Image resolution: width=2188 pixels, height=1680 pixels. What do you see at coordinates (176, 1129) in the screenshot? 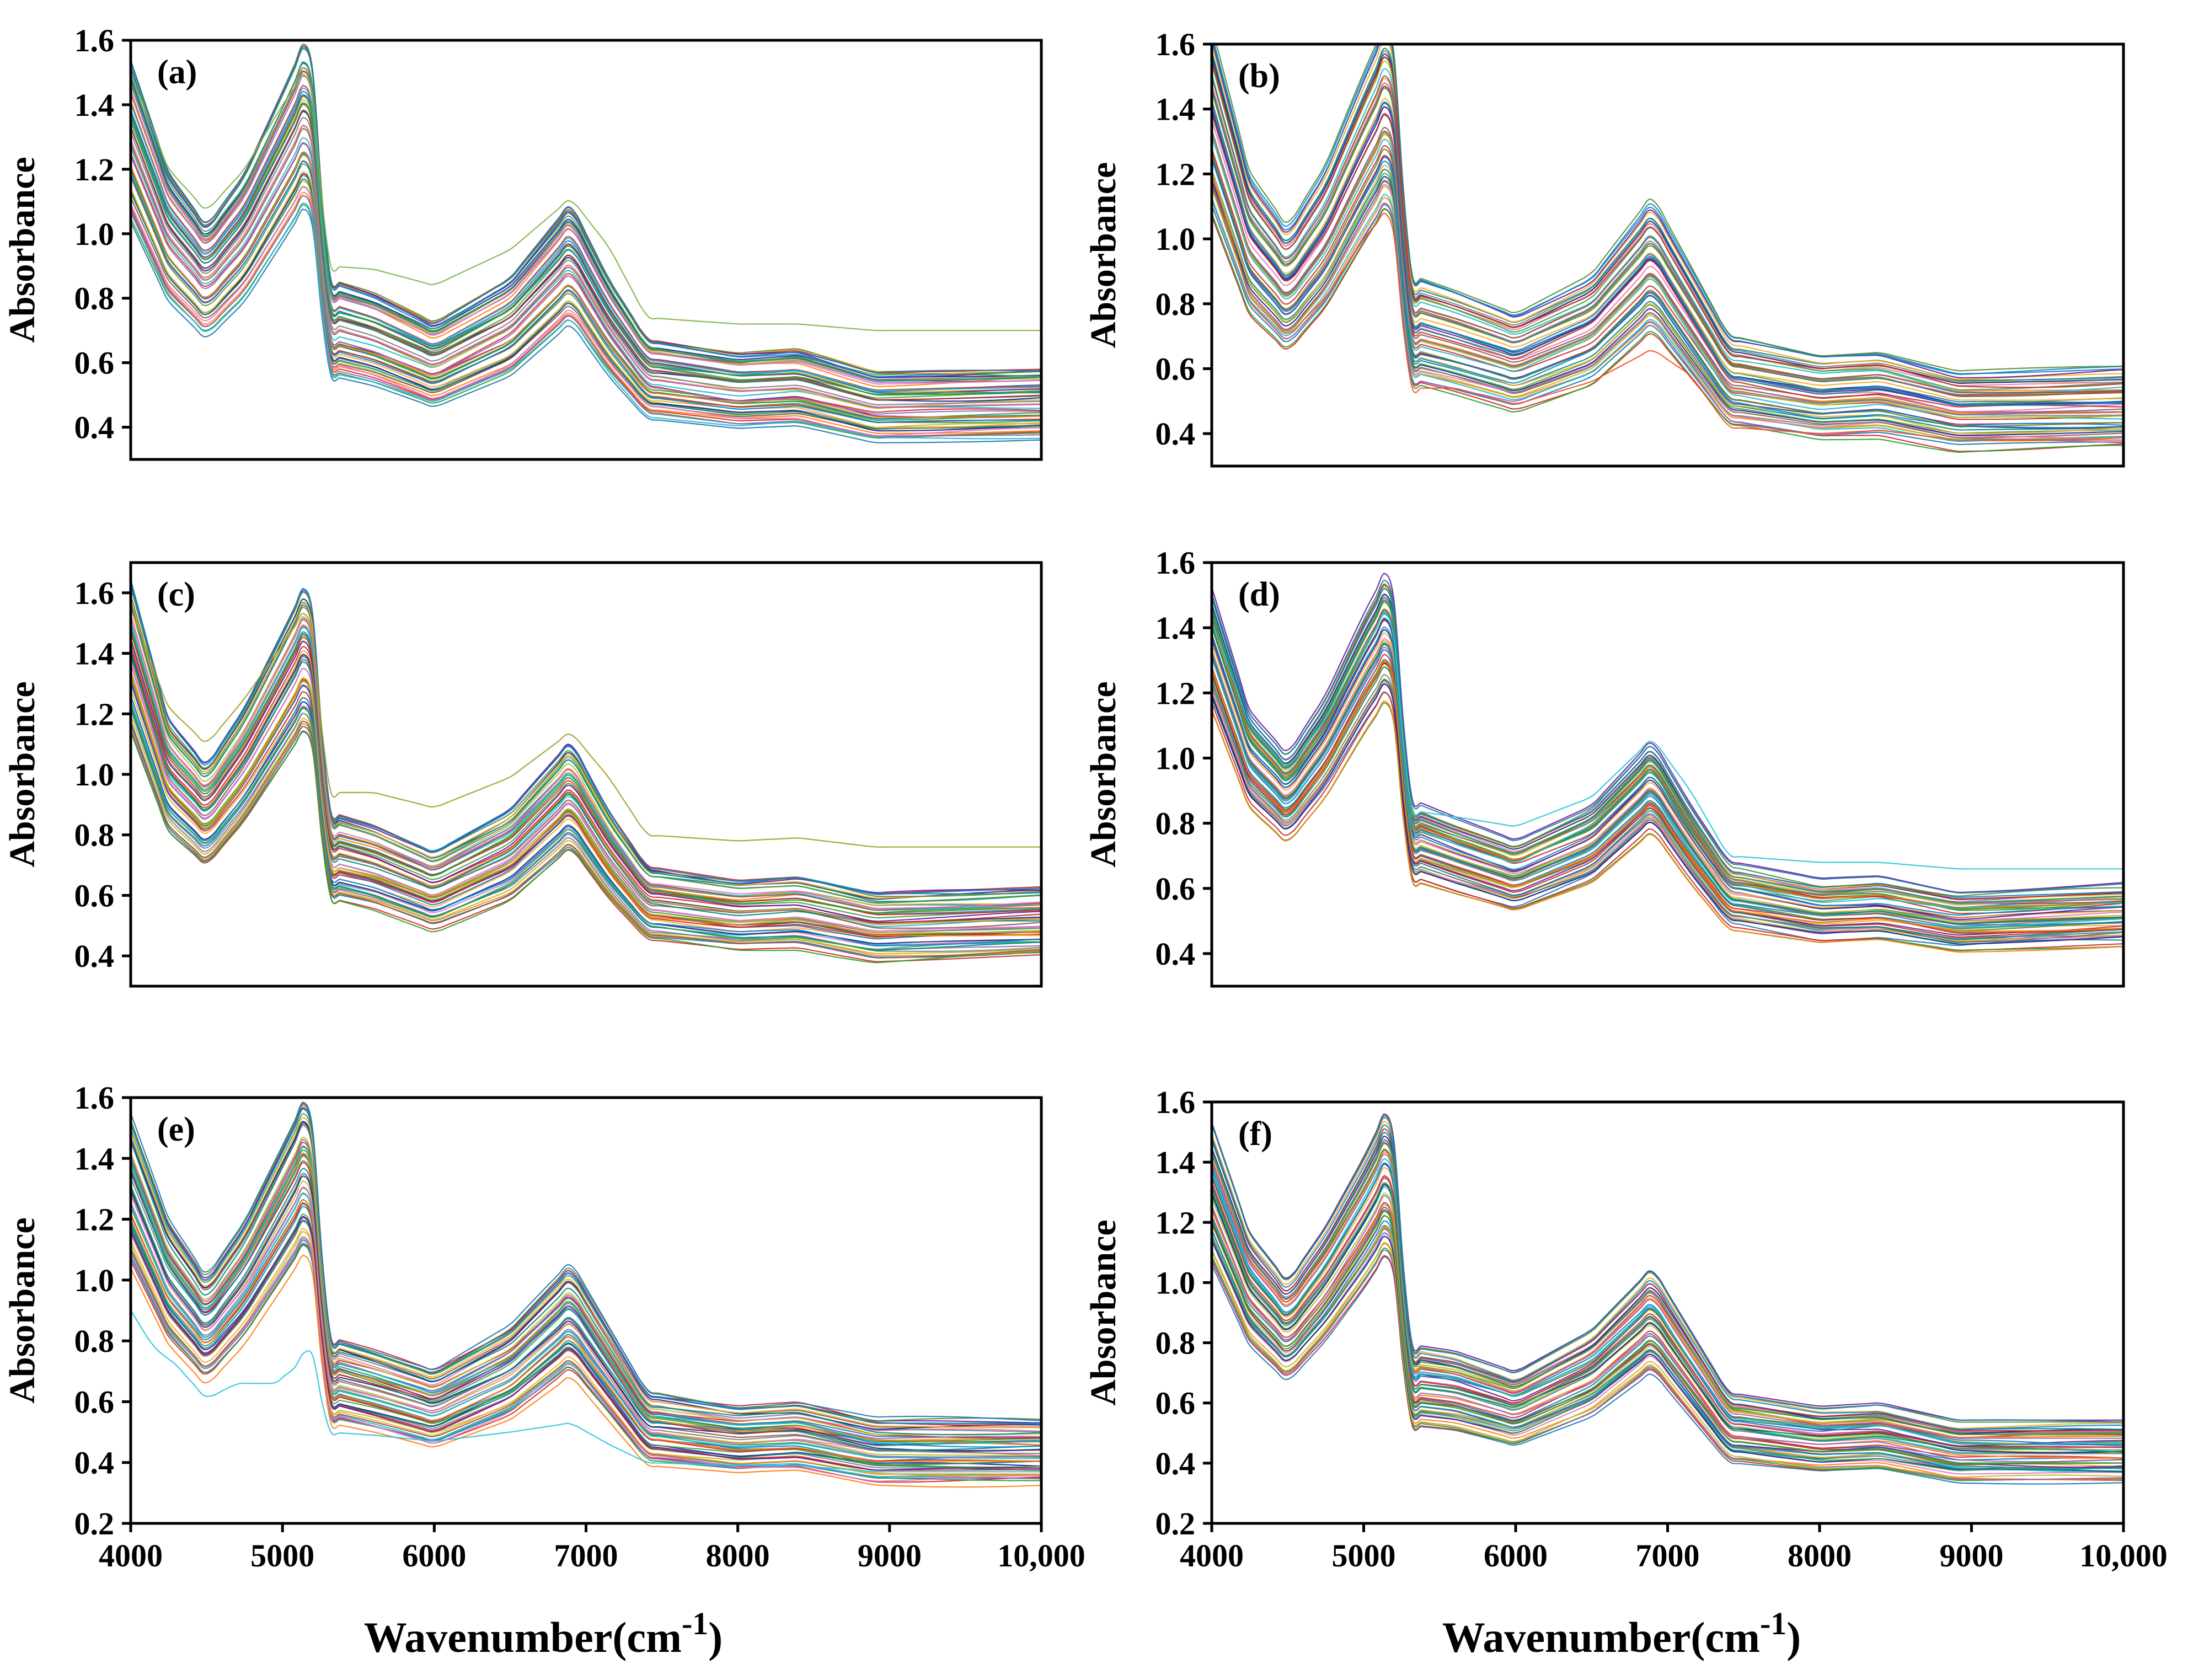
I see `panel-label: (e)` at bounding box center [176, 1129].